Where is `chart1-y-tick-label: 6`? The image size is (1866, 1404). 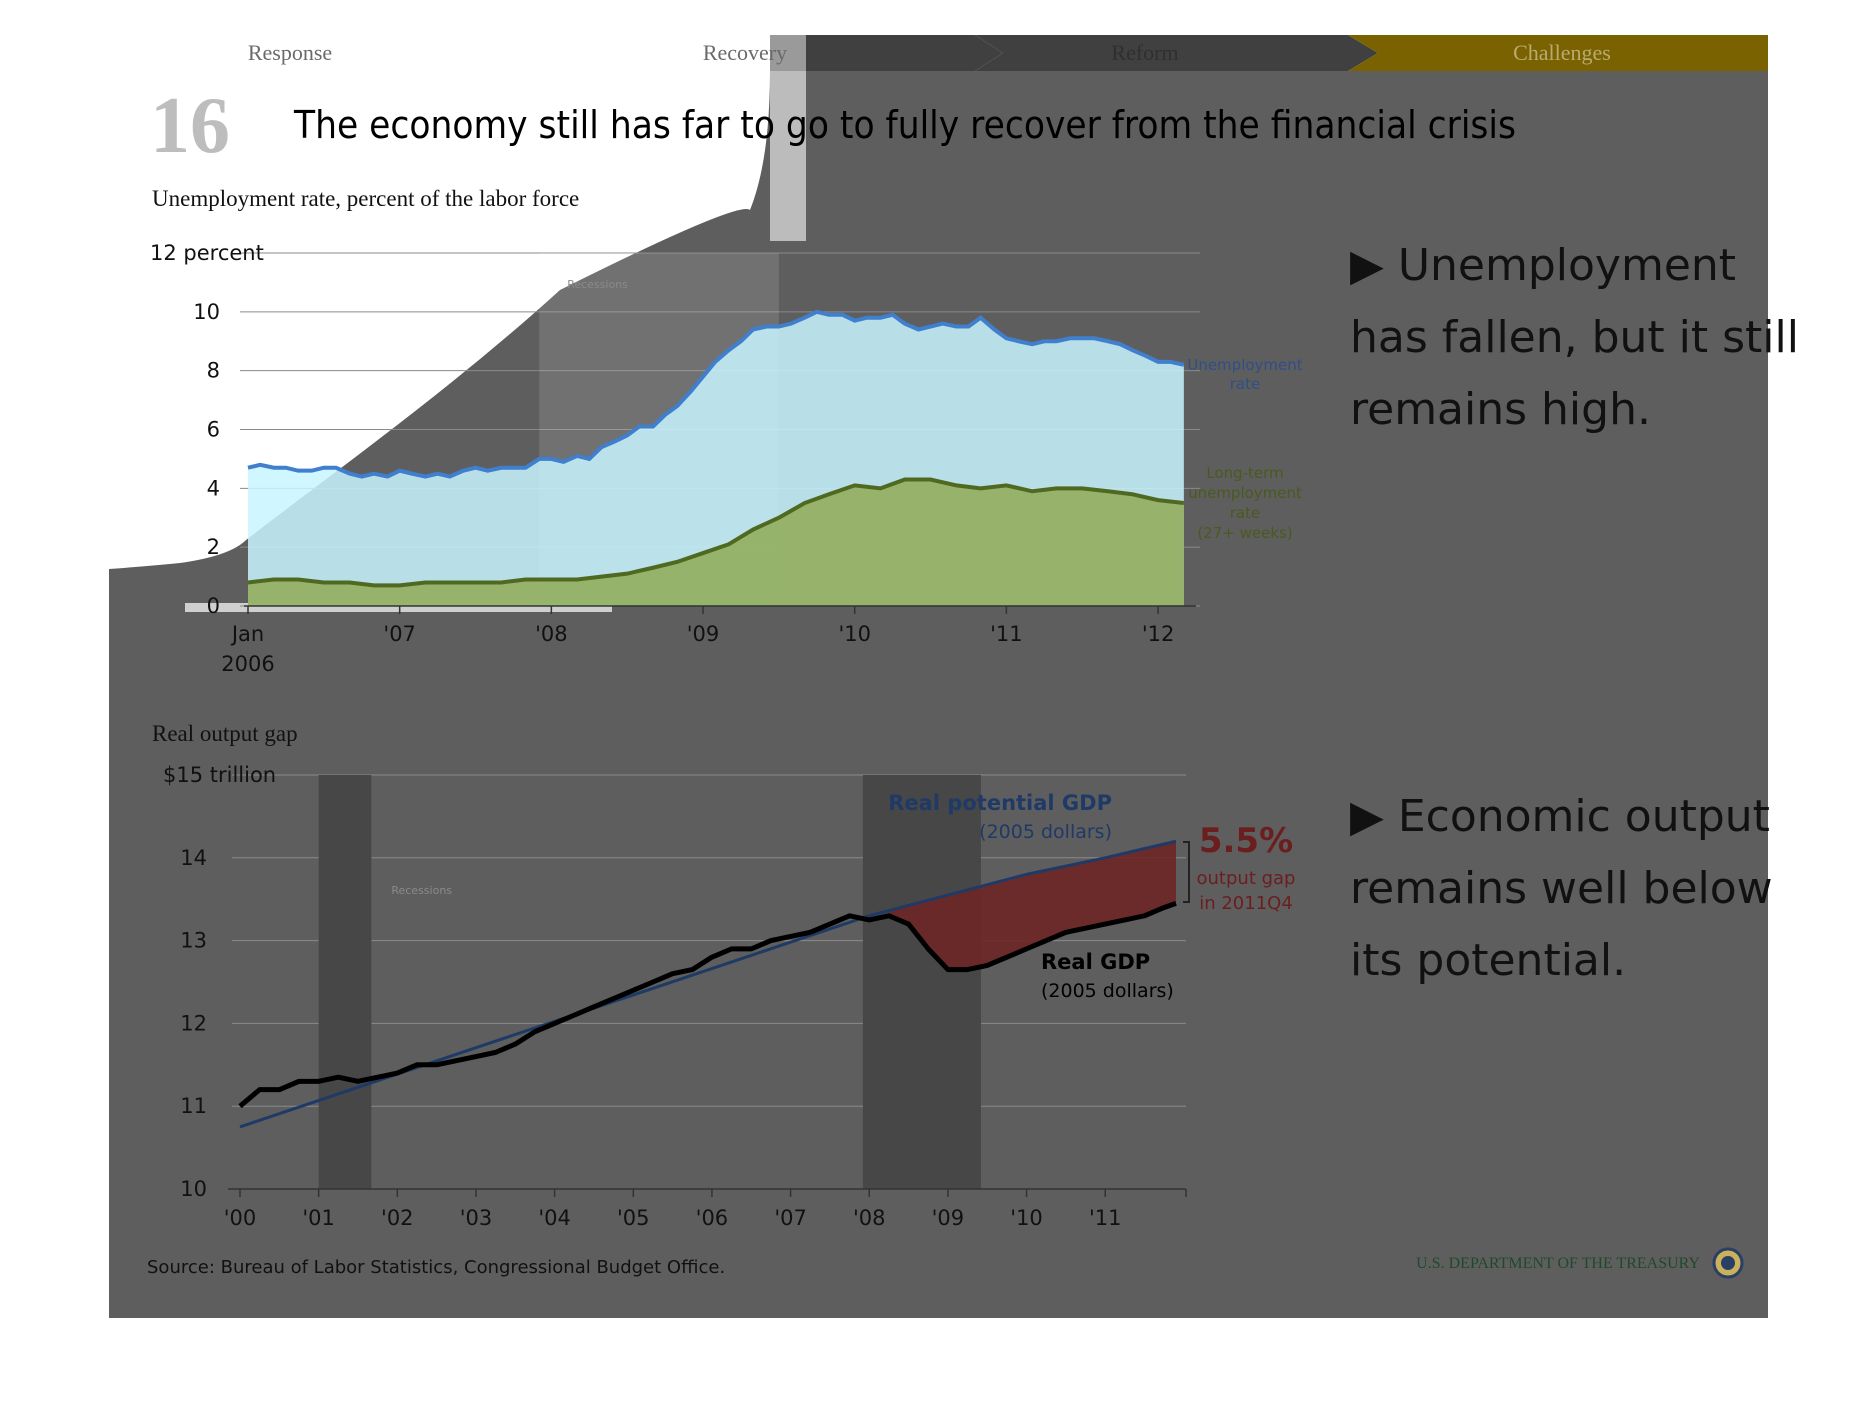 chart1-y-tick-label: 6 is located at coordinates (213, 430).